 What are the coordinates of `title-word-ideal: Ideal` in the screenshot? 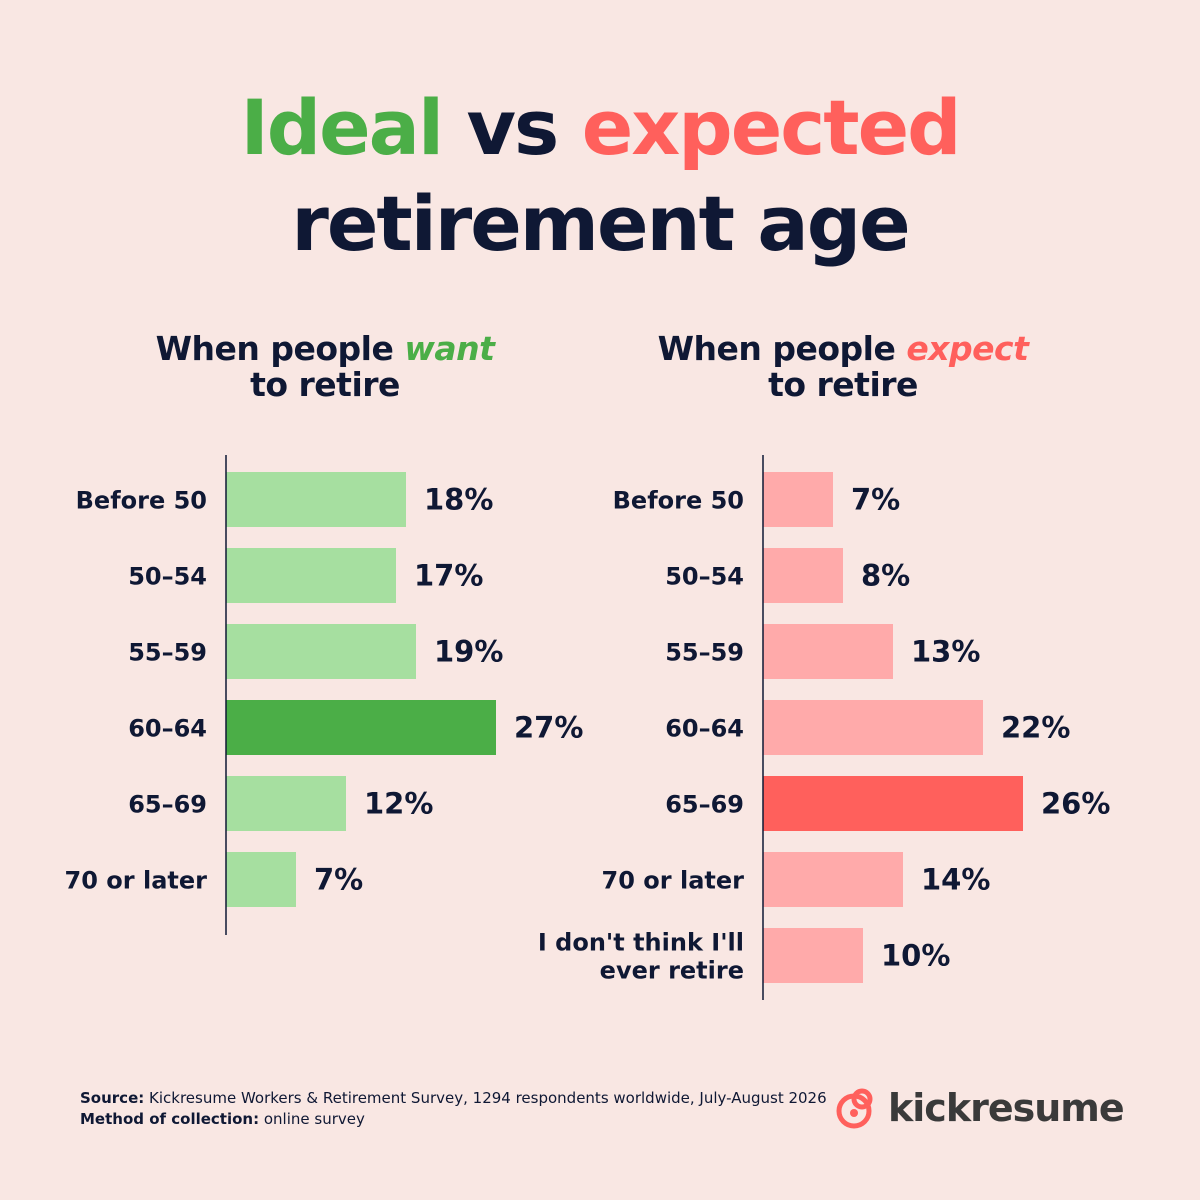 It's located at (342, 127).